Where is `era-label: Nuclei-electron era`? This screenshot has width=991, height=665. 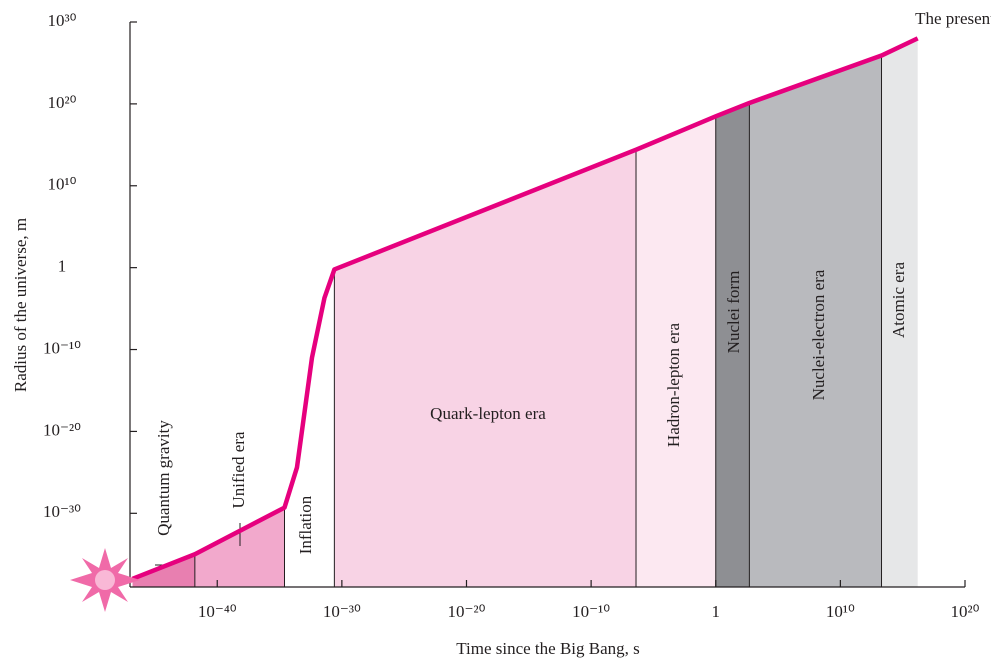
era-label: Nuclei-electron era is located at coordinates (818, 334).